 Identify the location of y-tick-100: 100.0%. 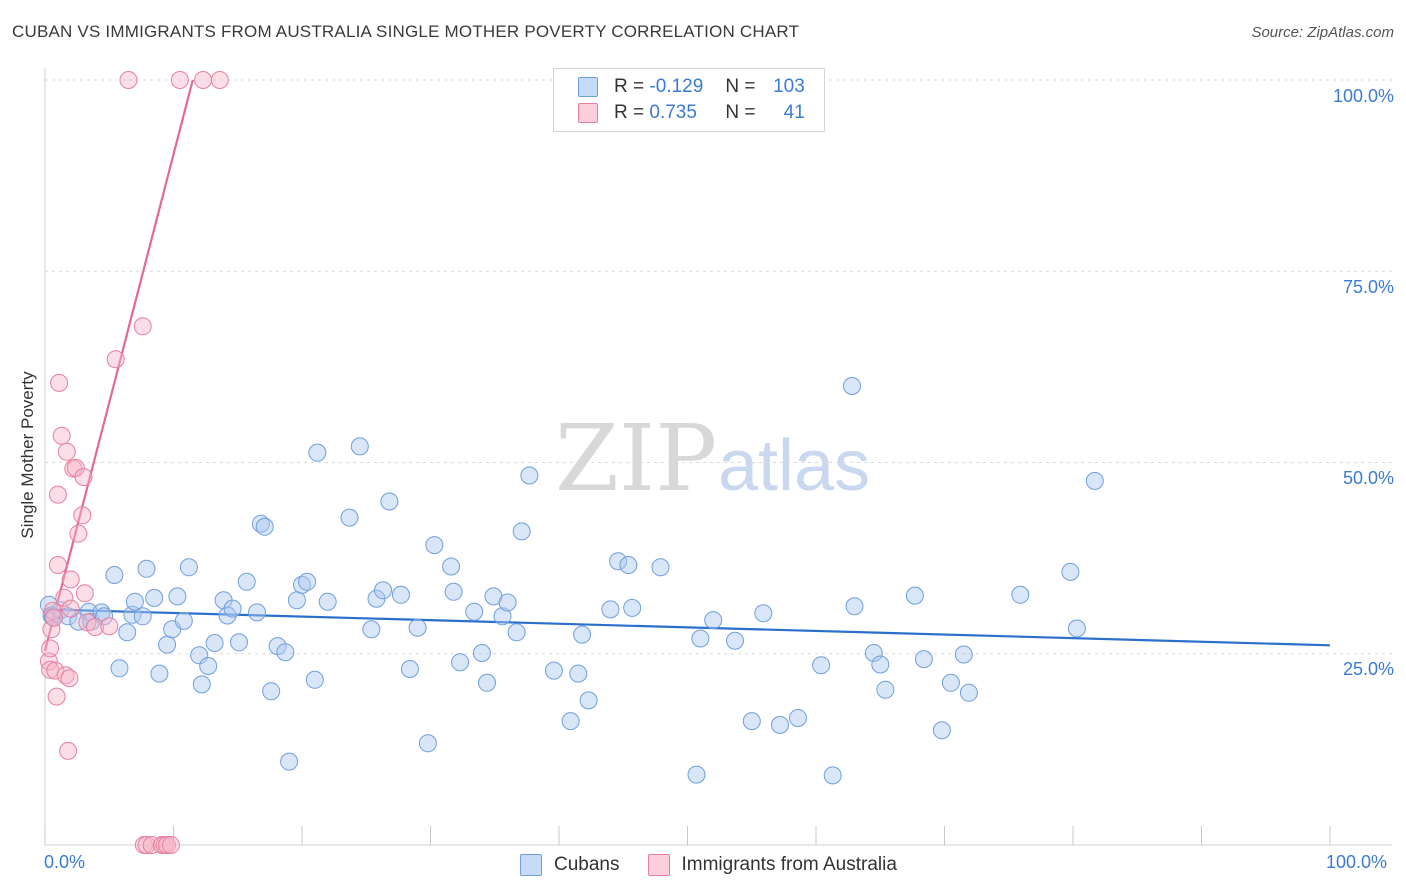
(1363, 96).